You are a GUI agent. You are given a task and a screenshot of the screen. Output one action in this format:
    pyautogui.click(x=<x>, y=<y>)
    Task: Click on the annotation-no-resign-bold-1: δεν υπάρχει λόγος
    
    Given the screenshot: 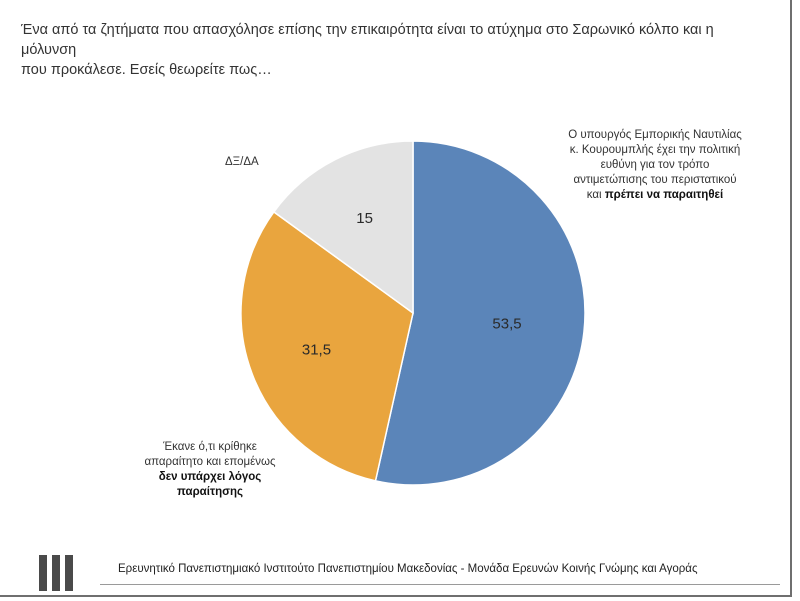 What is the action you would take?
    pyautogui.click(x=210, y=477)
    